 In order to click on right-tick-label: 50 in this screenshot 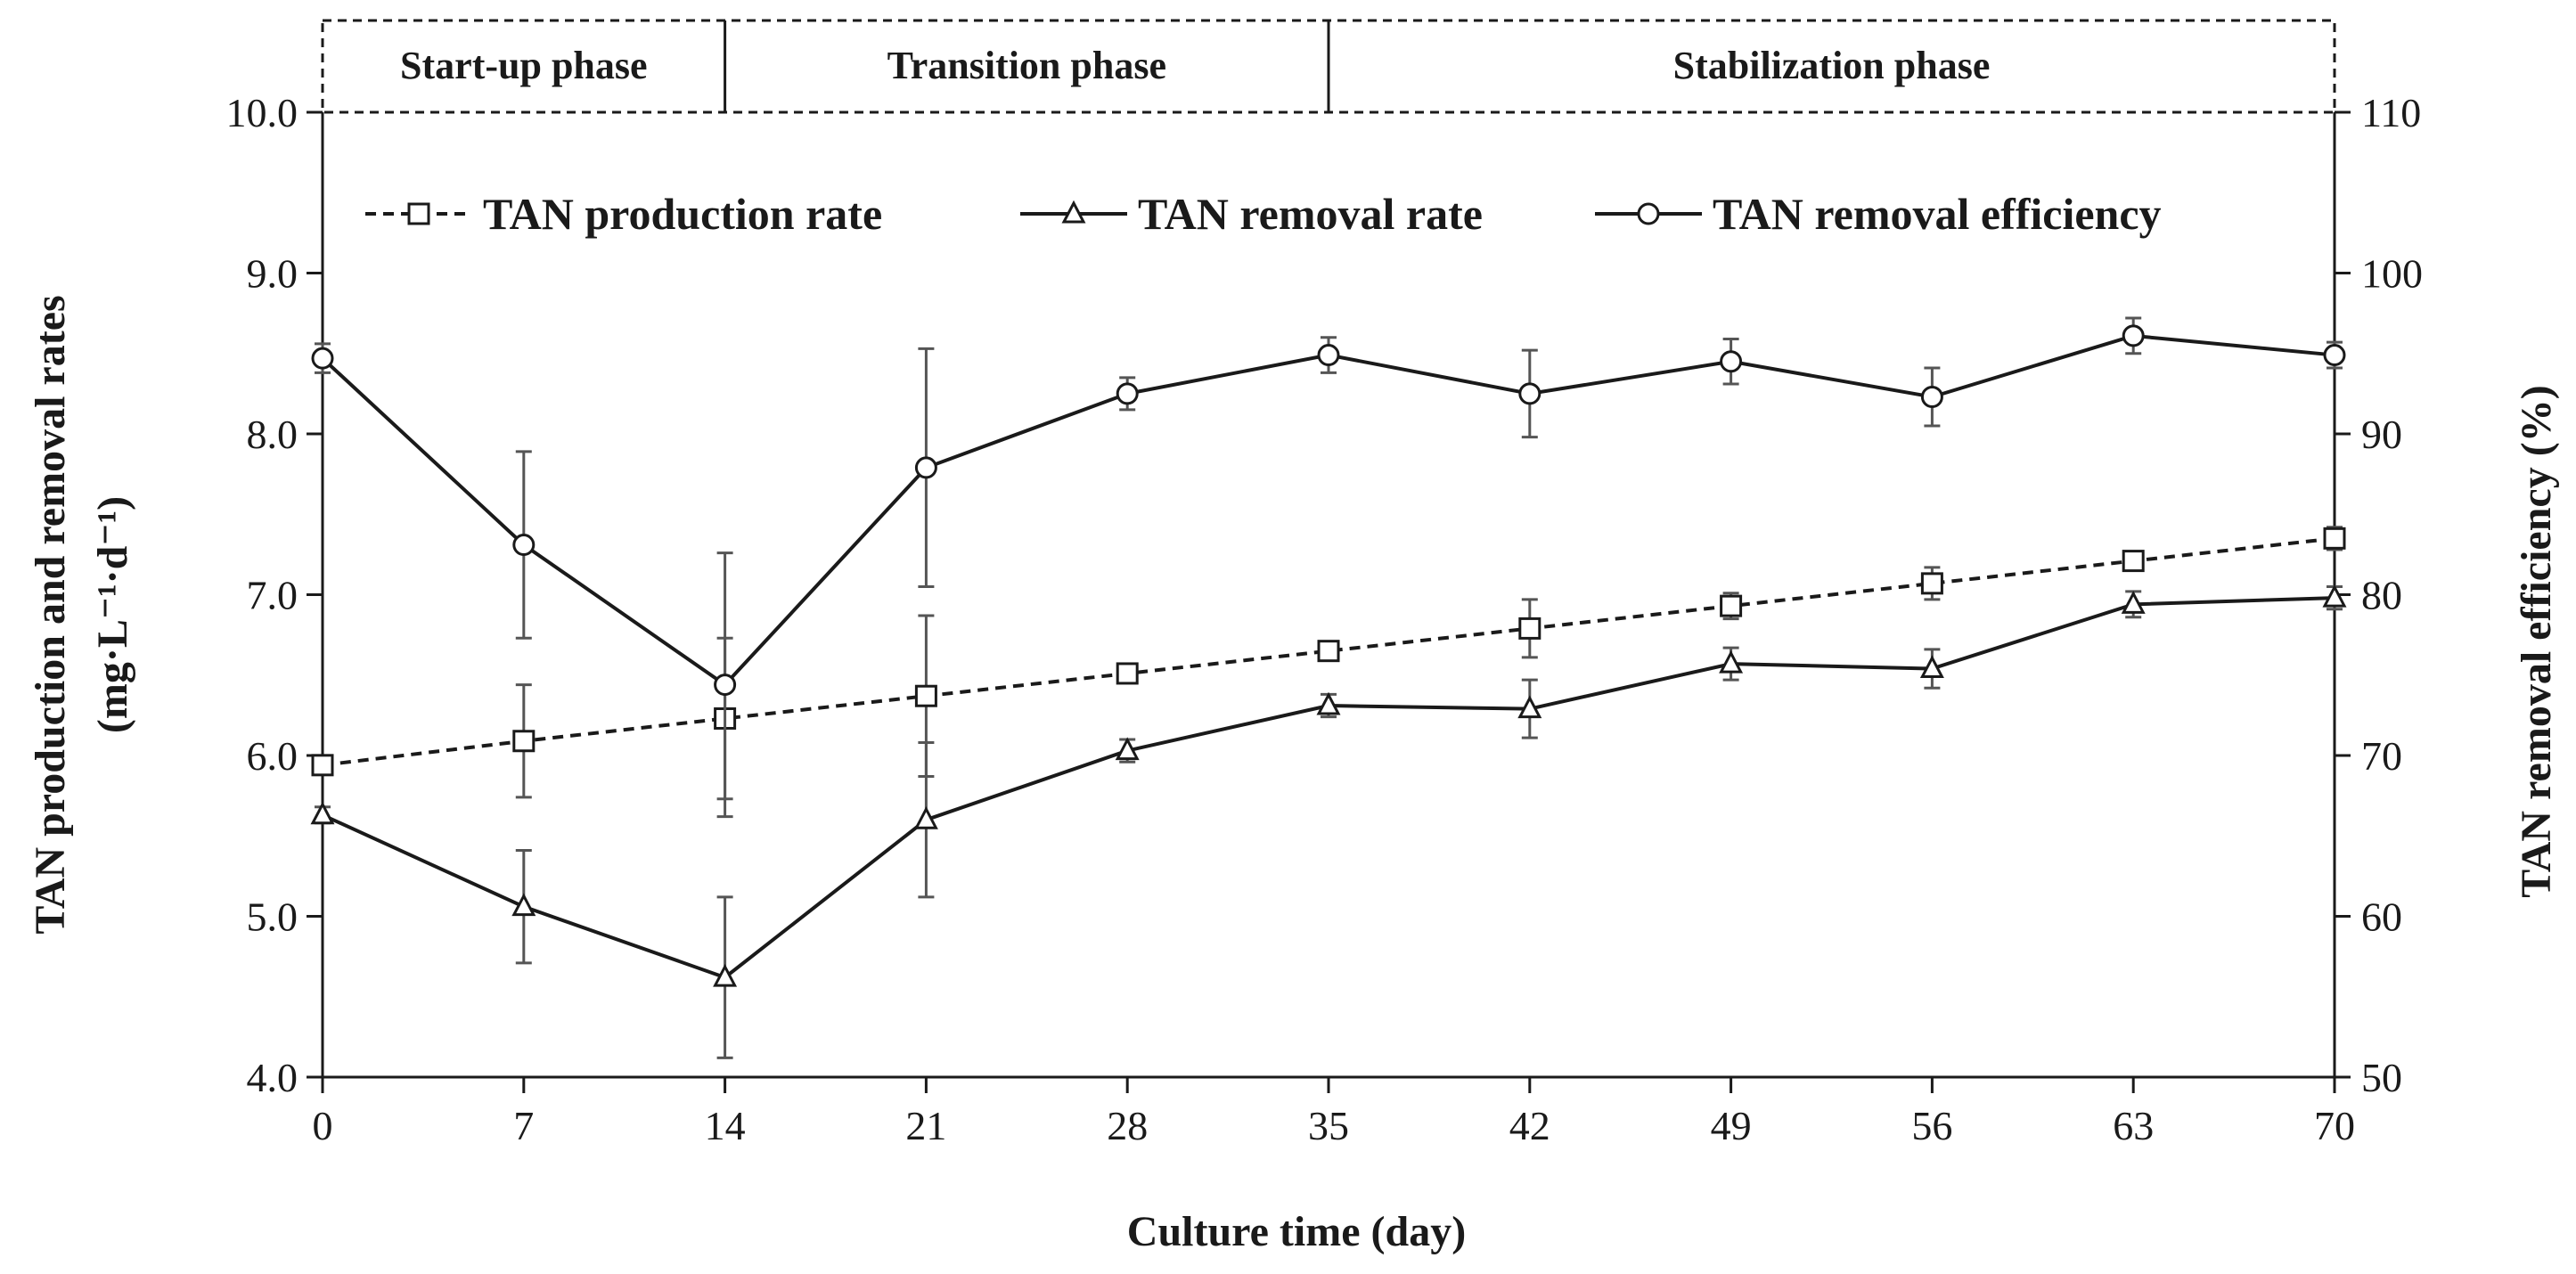, I will do `click(2381, 1077)`.